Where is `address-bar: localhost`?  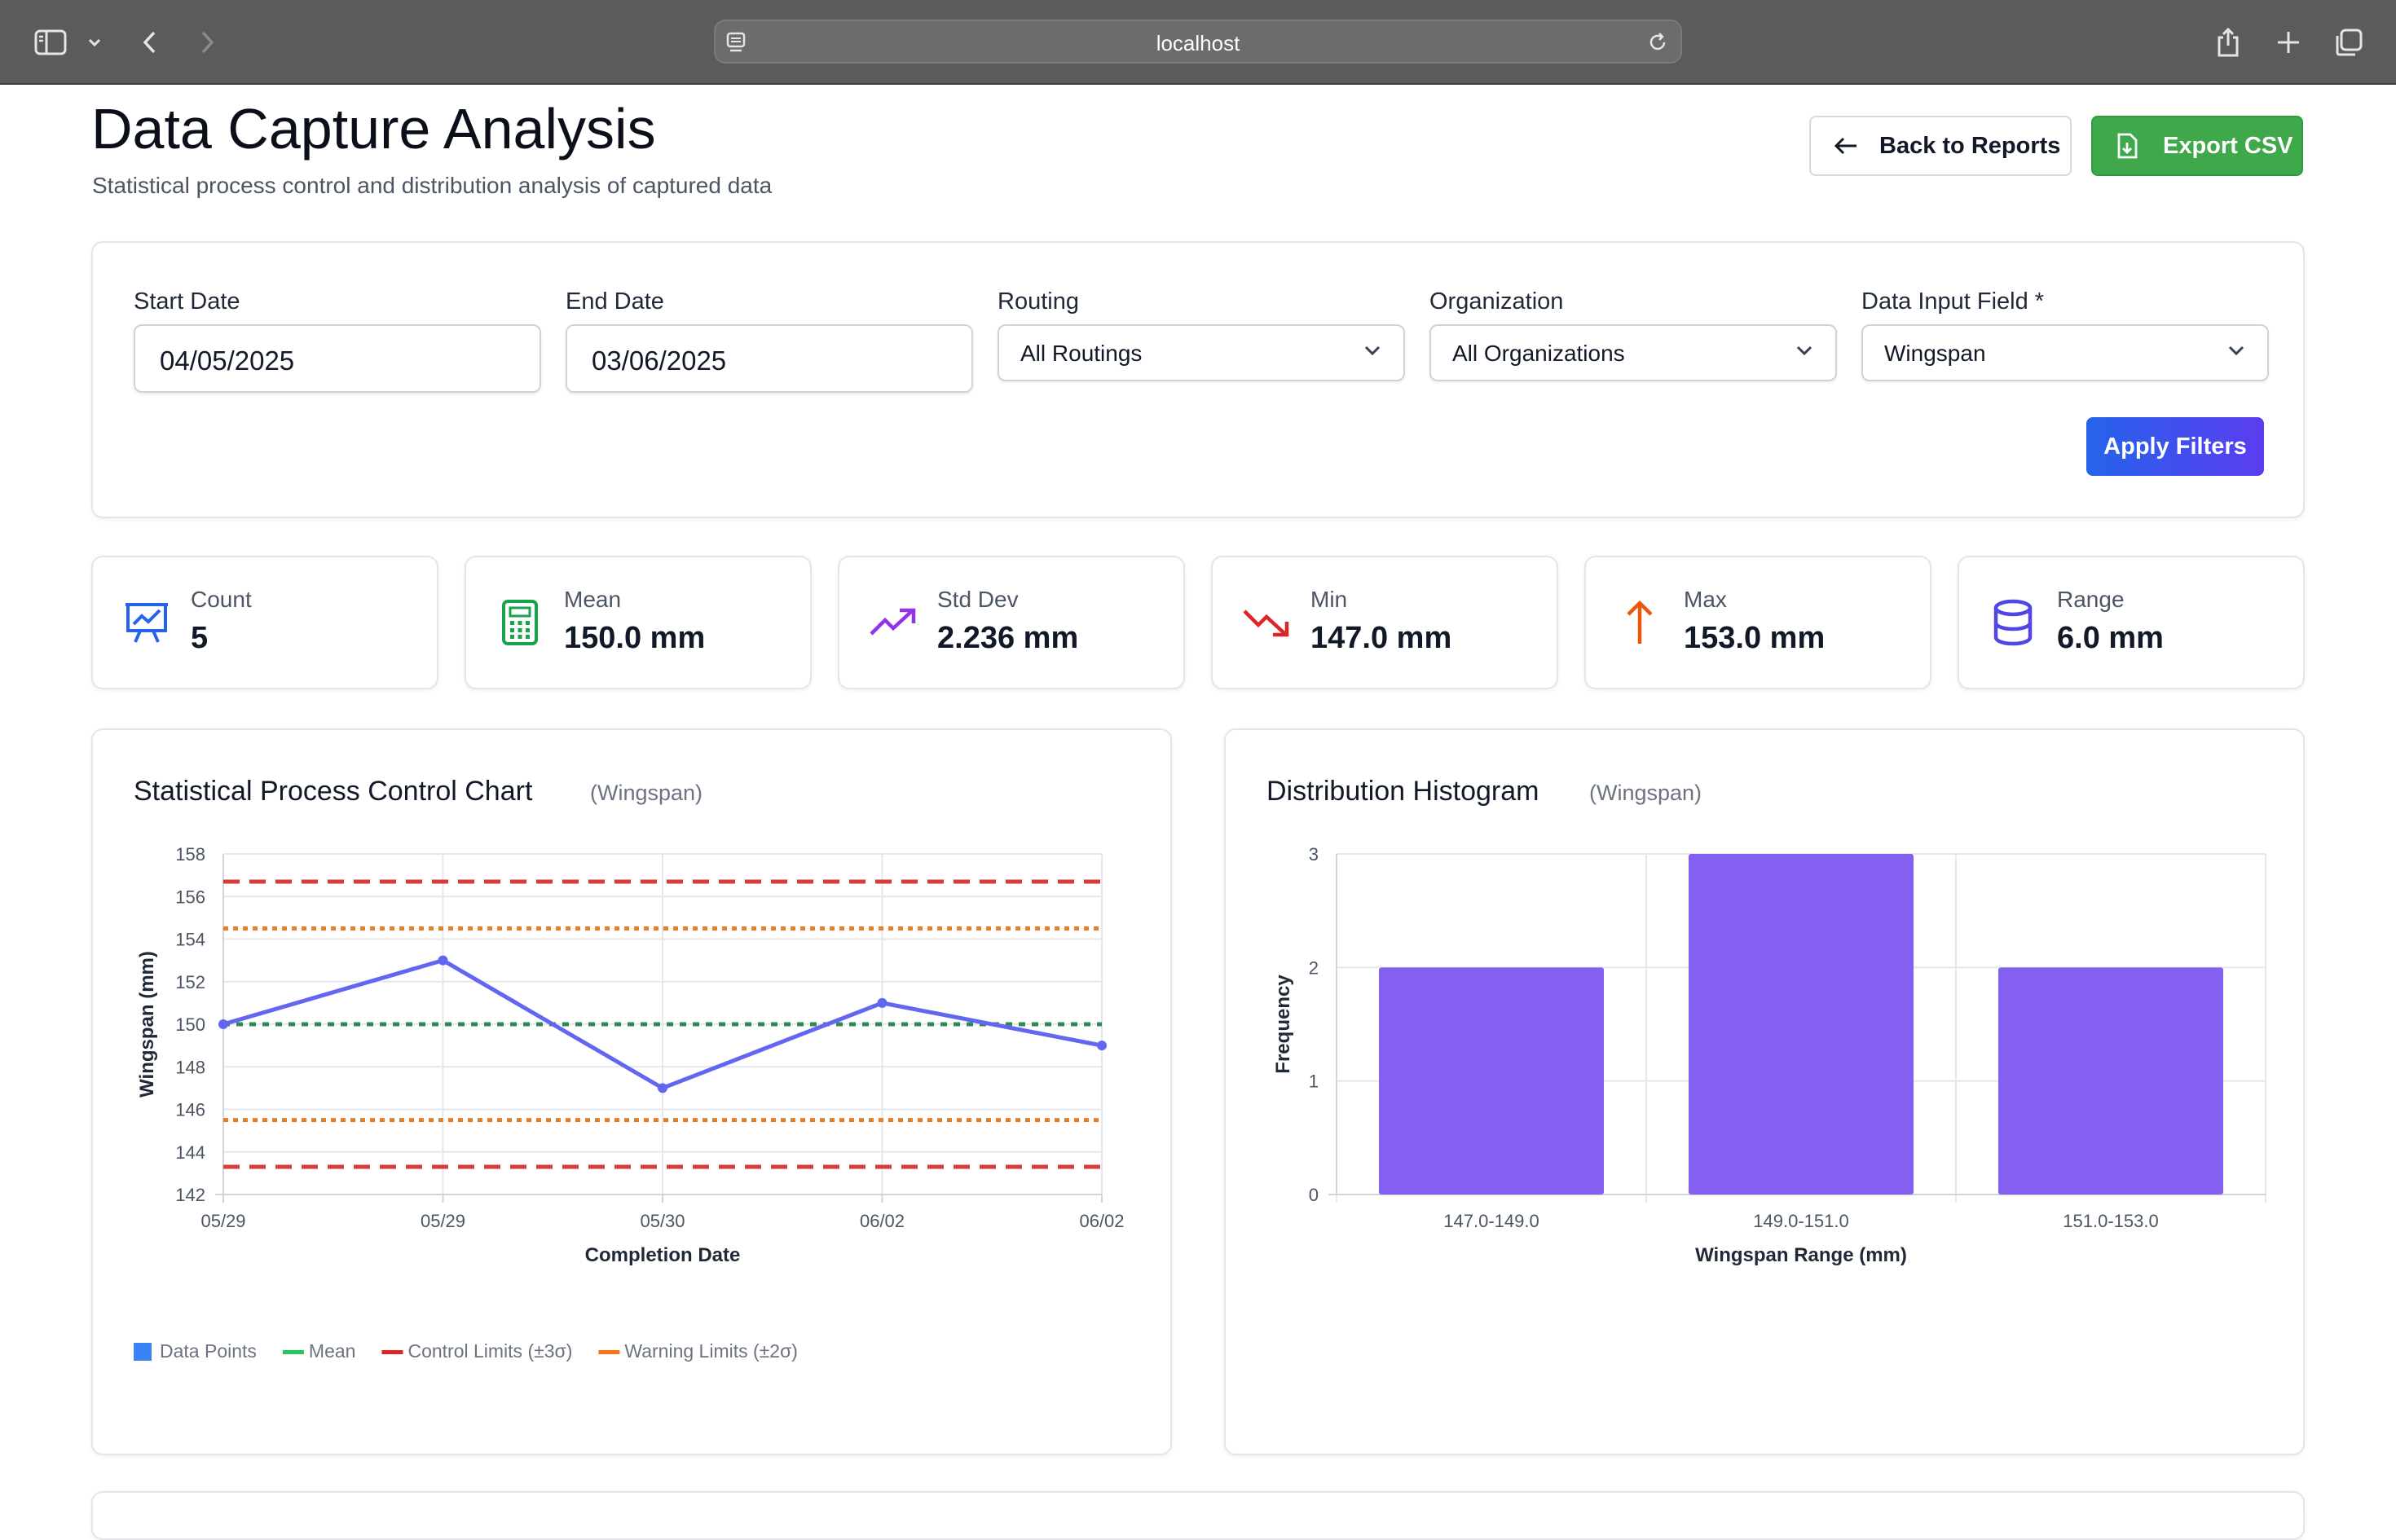
address-bar: localhost is located at coordinates (1198, 42).